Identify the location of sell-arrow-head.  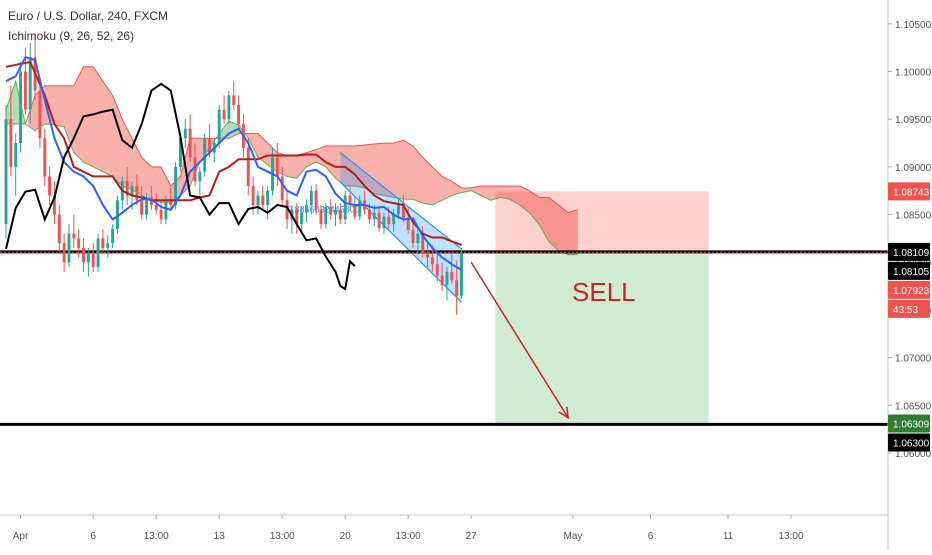
(564, 413).